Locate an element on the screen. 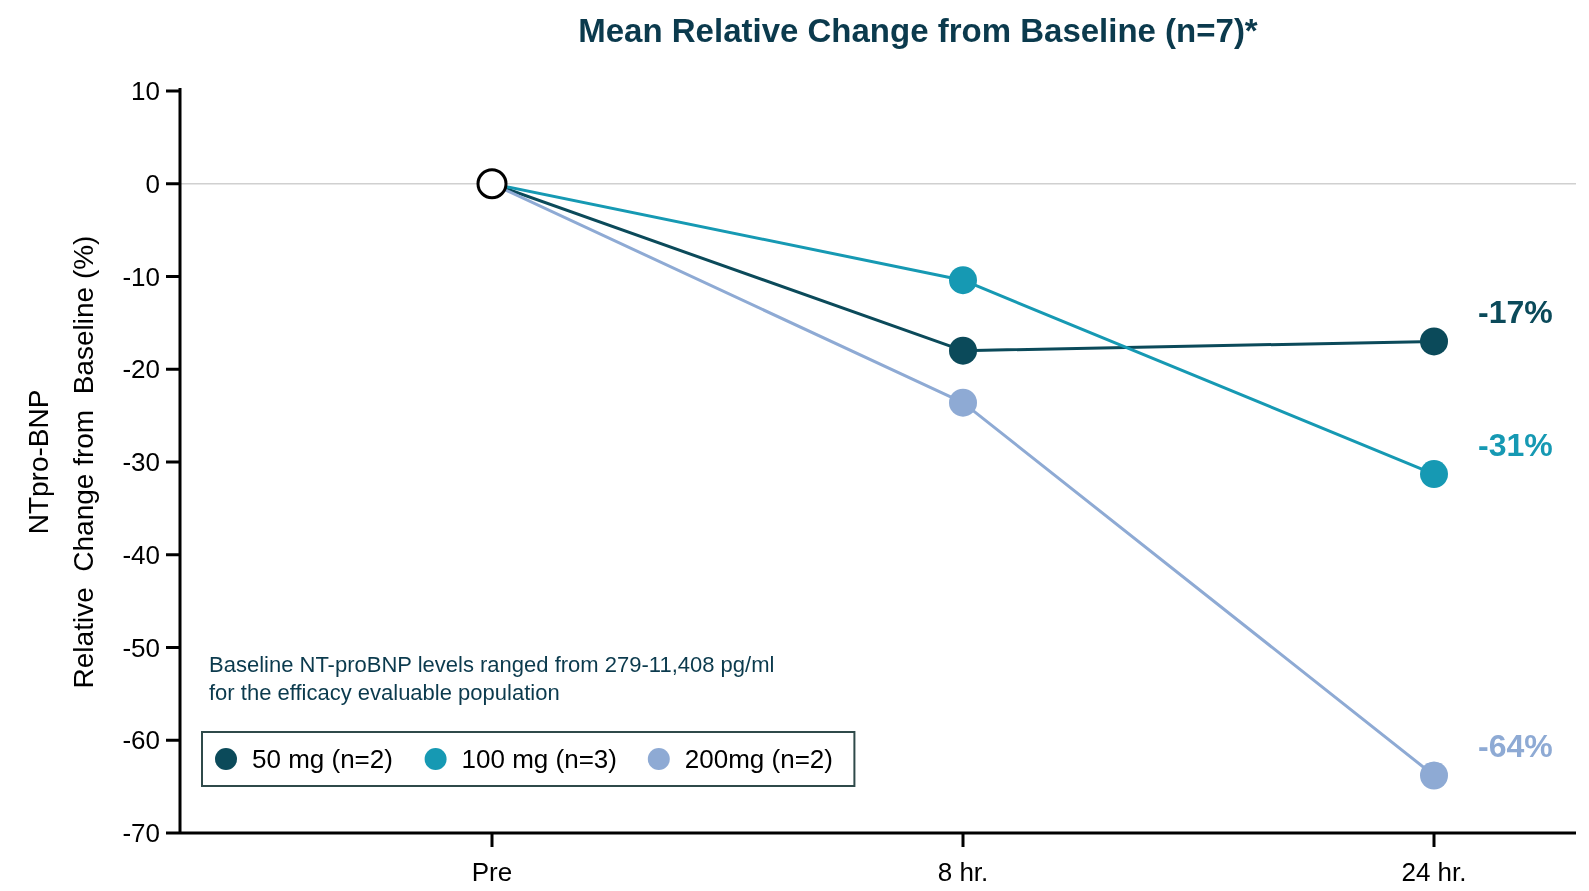  y-tick-label: -70 is located at coordinates (141, 833).